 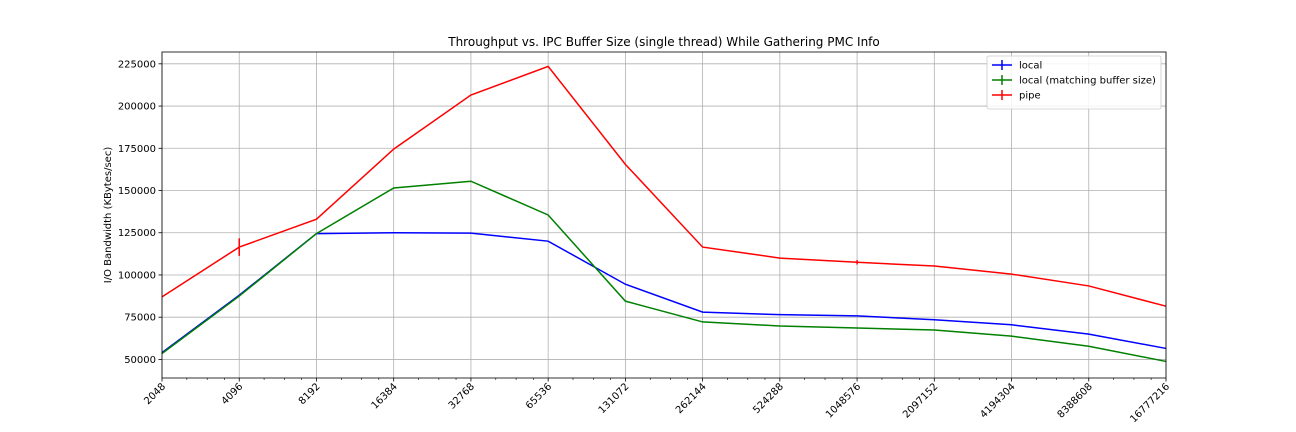 I want to click on y-axis-label: I/O Bandwidth (KBytes/sec), so click(x=108, y=215).